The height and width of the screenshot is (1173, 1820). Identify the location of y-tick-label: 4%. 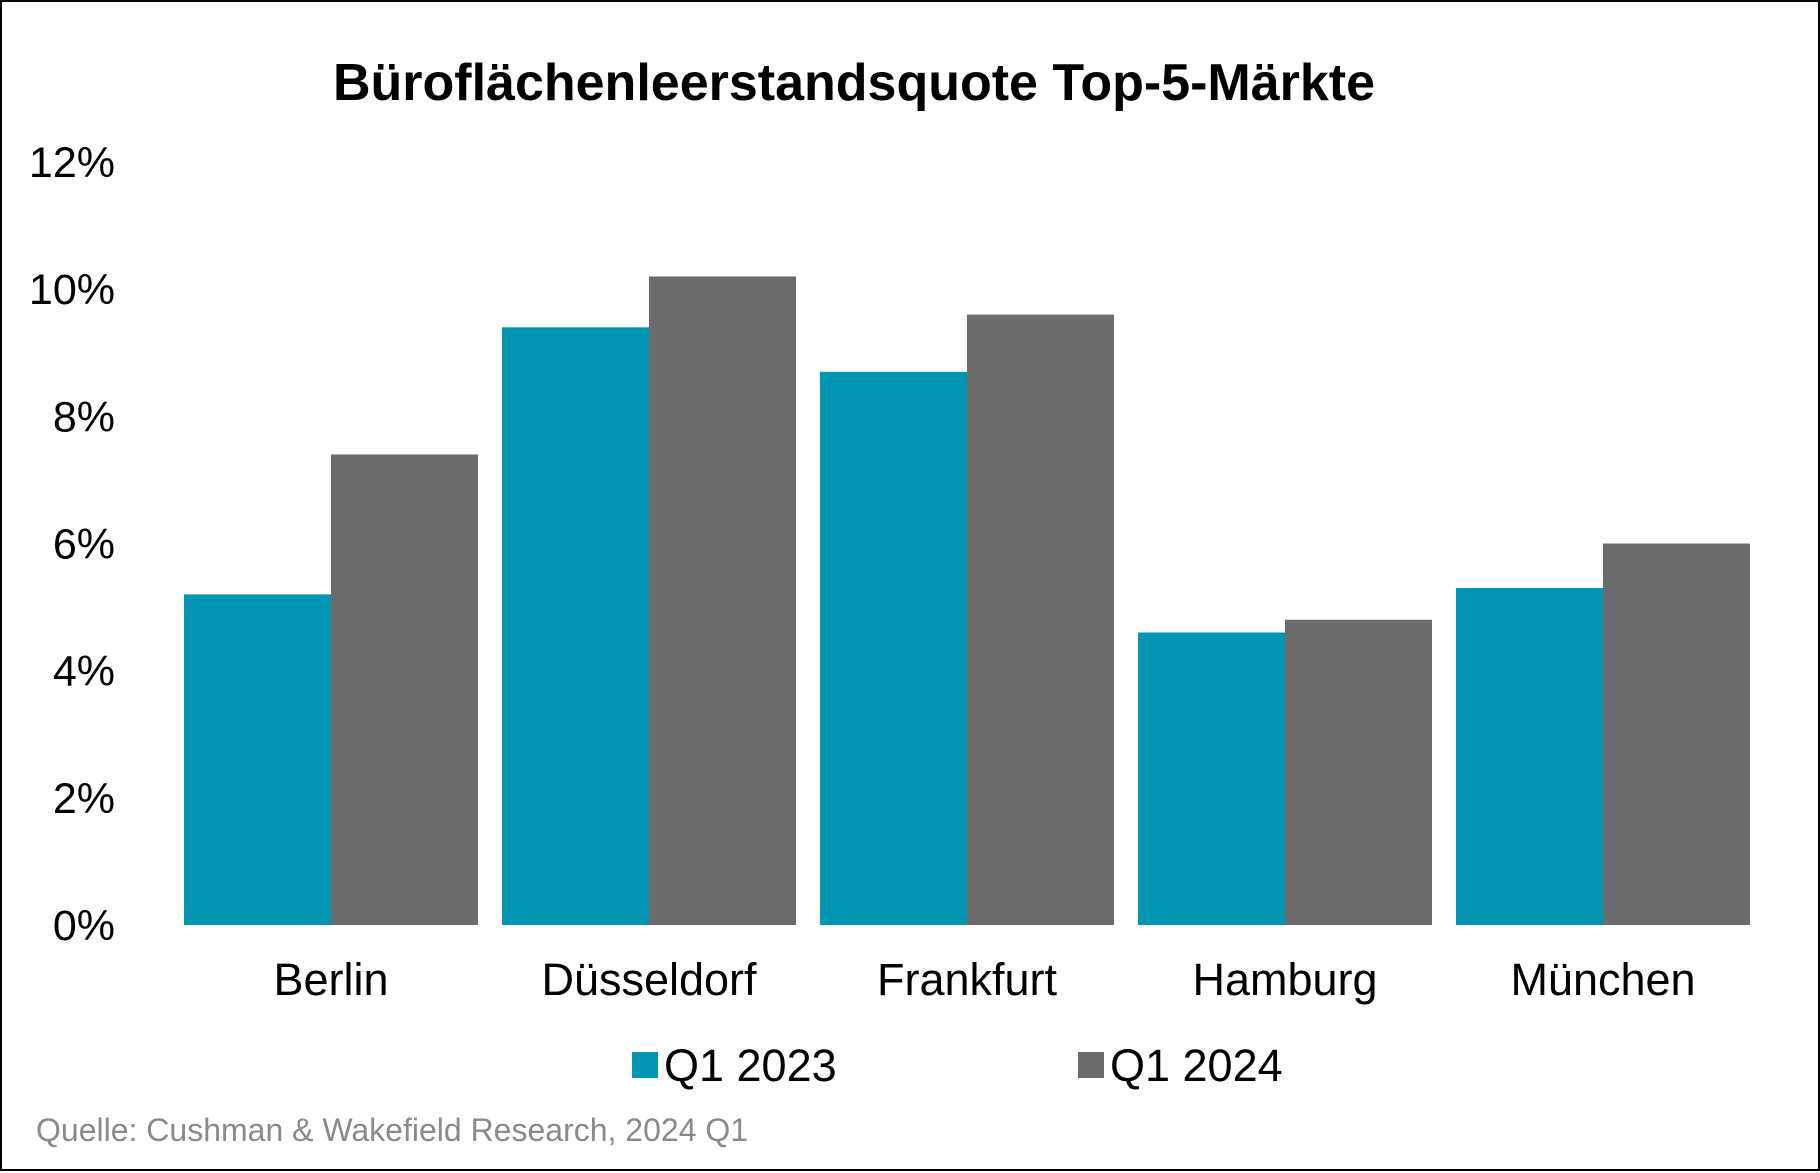
(84, 672).